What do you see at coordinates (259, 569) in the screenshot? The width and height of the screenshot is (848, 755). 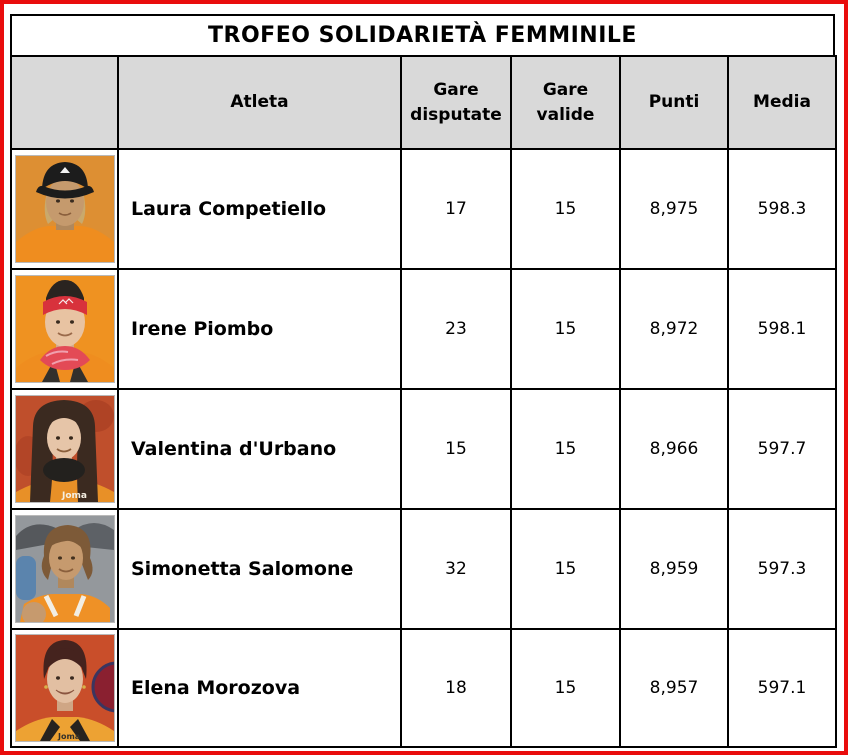 I see `athlete-name: Simonetta Salomone` at bounding box center [259, 569].